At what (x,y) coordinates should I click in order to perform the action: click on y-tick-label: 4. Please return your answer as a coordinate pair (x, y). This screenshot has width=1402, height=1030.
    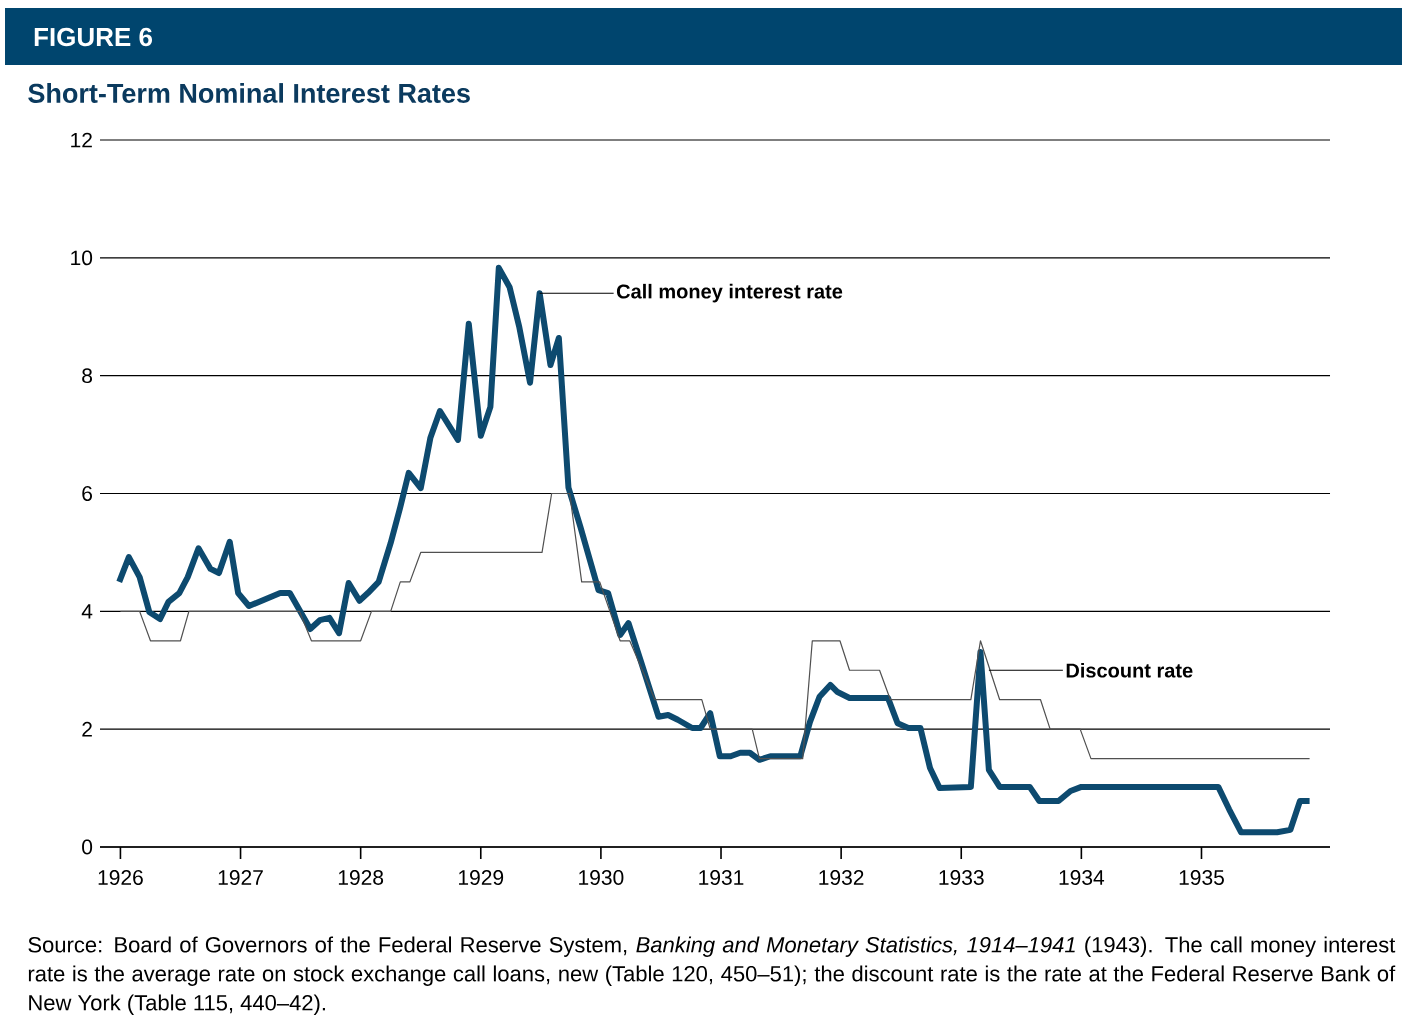
    Looking at the image, I should click on (87, 611).